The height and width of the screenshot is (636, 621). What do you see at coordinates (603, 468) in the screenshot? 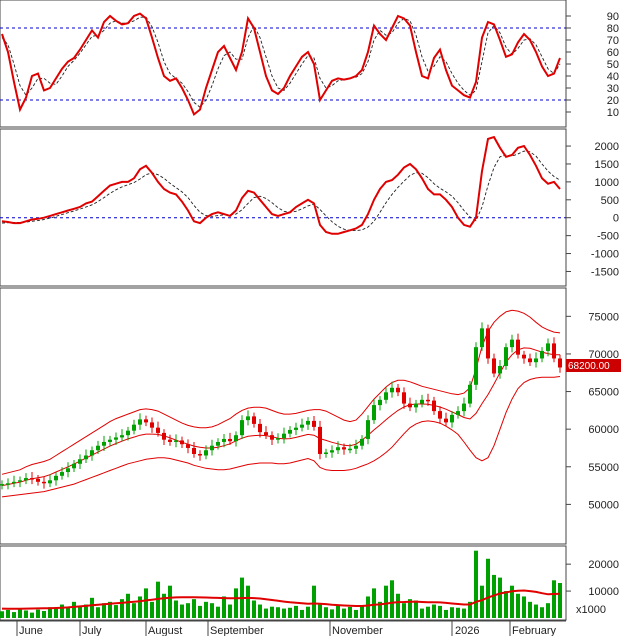
I see `price-tick-label-4: 55000` at bounding box center [603, 468].